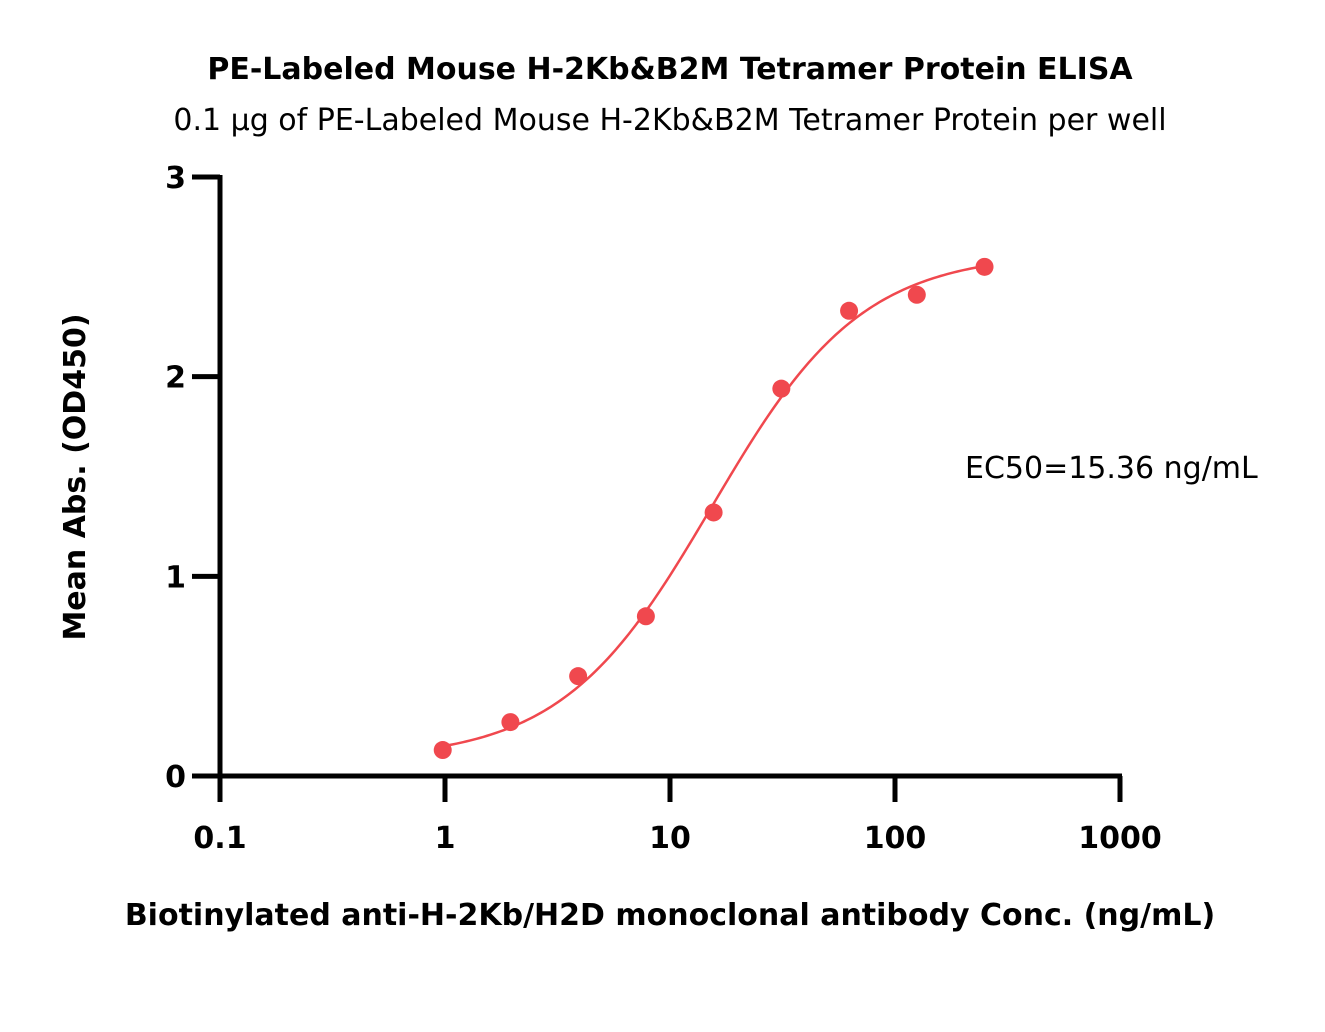  Describe the element at coordinates (895, 838) in the screenshot. I see `x-tick-label: 100` at that location.